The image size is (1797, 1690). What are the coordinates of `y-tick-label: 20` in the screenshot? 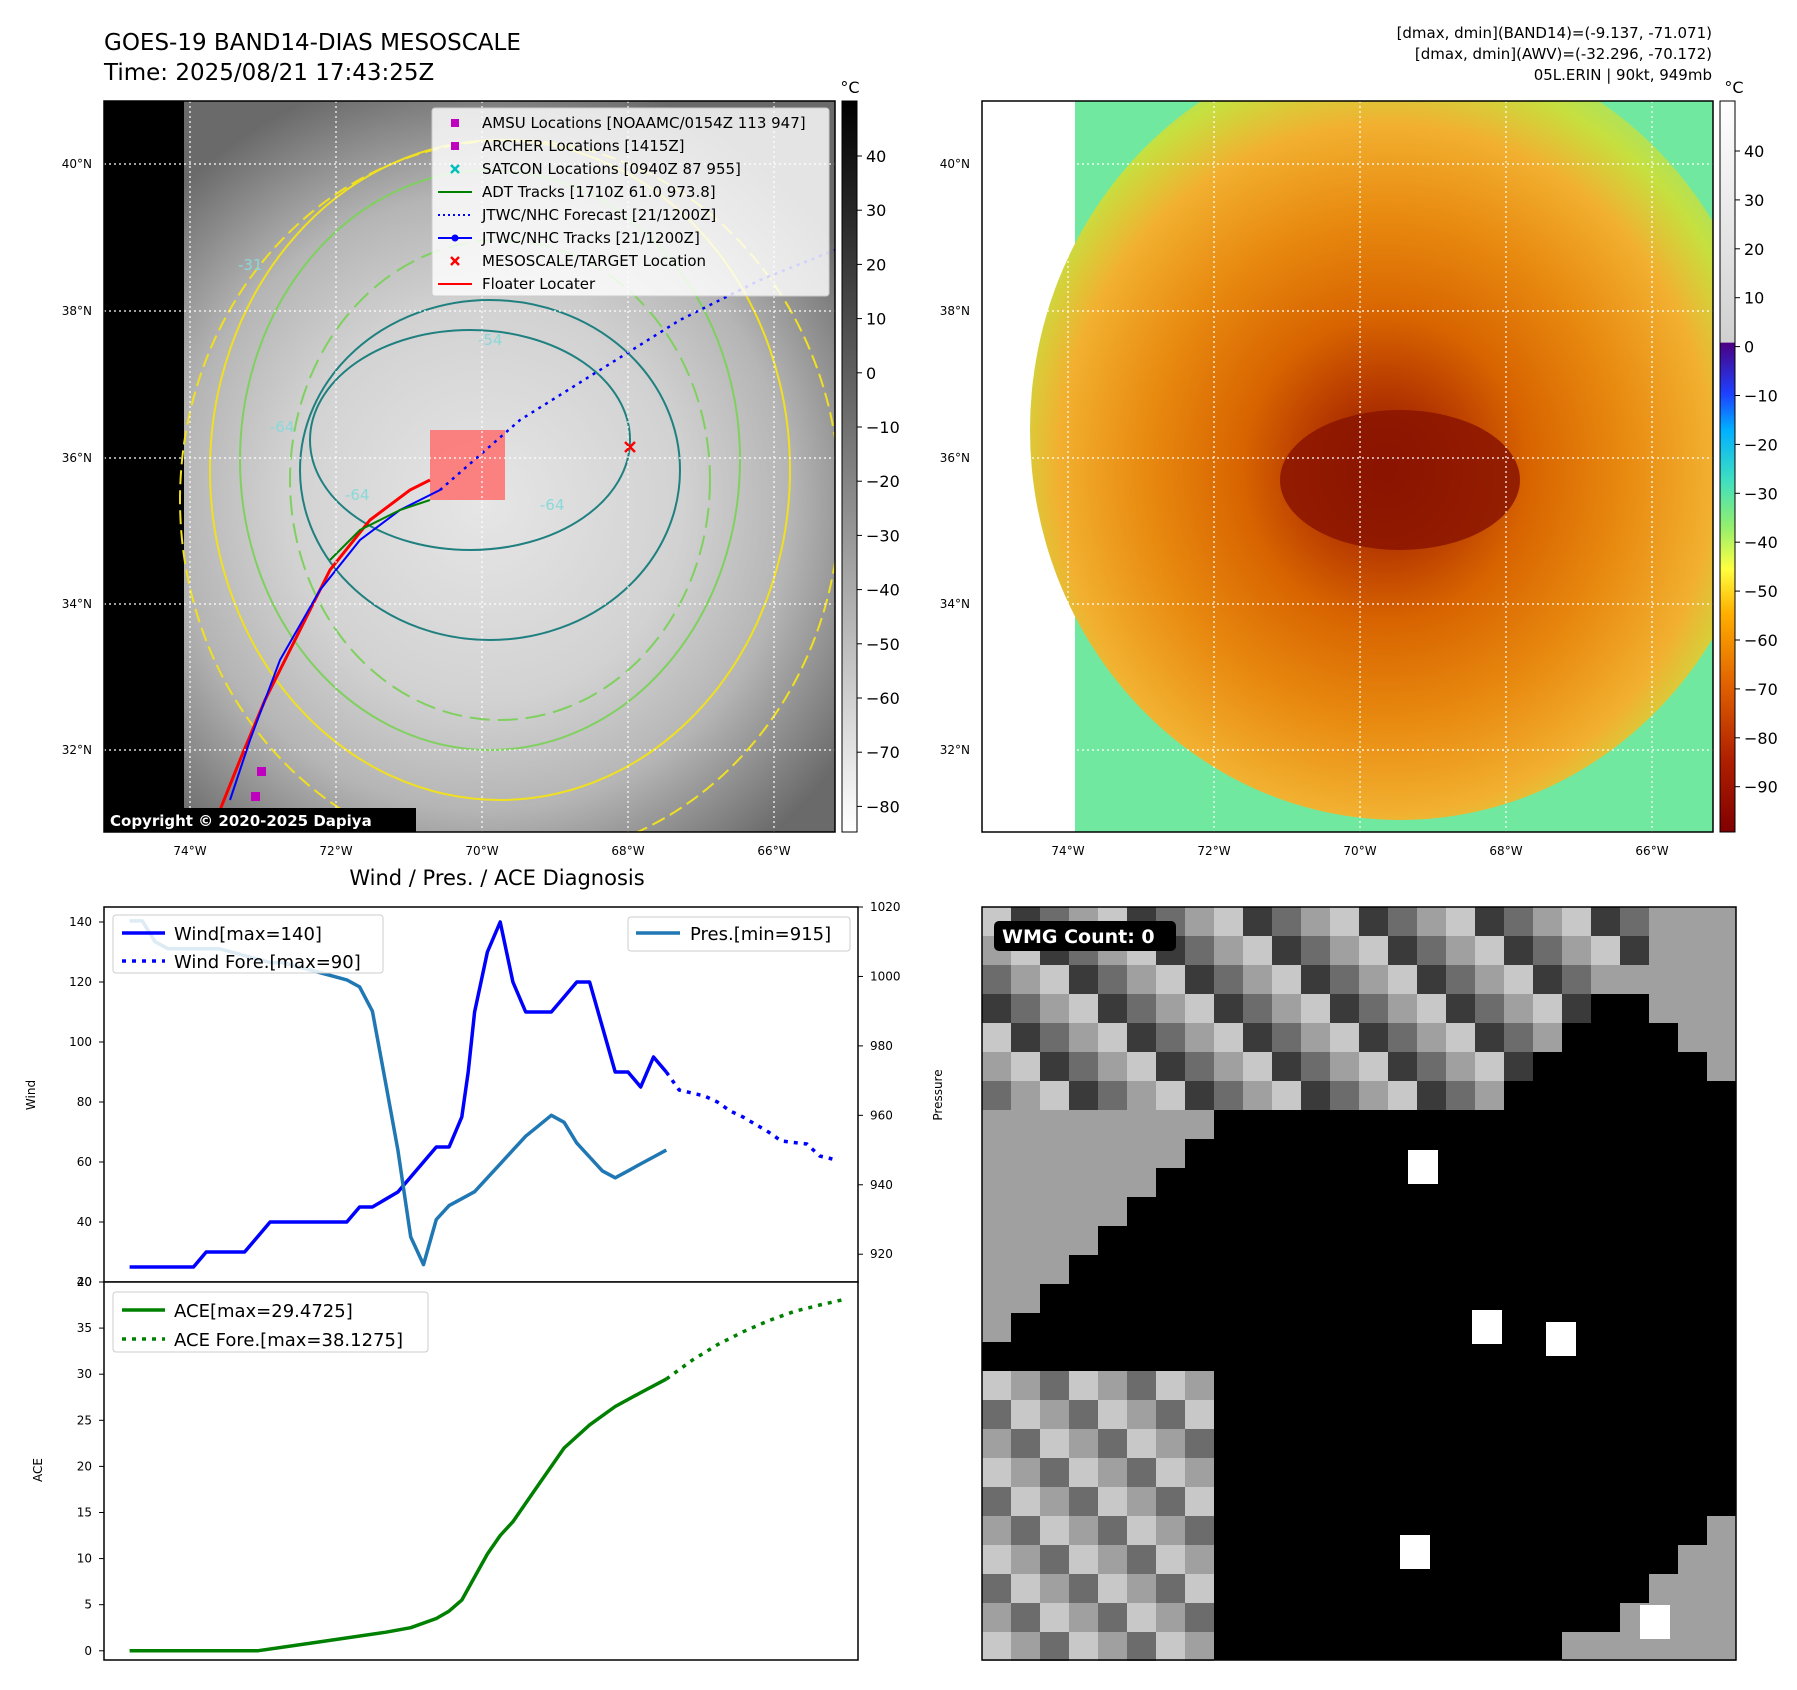 It's located at (84, 1466).